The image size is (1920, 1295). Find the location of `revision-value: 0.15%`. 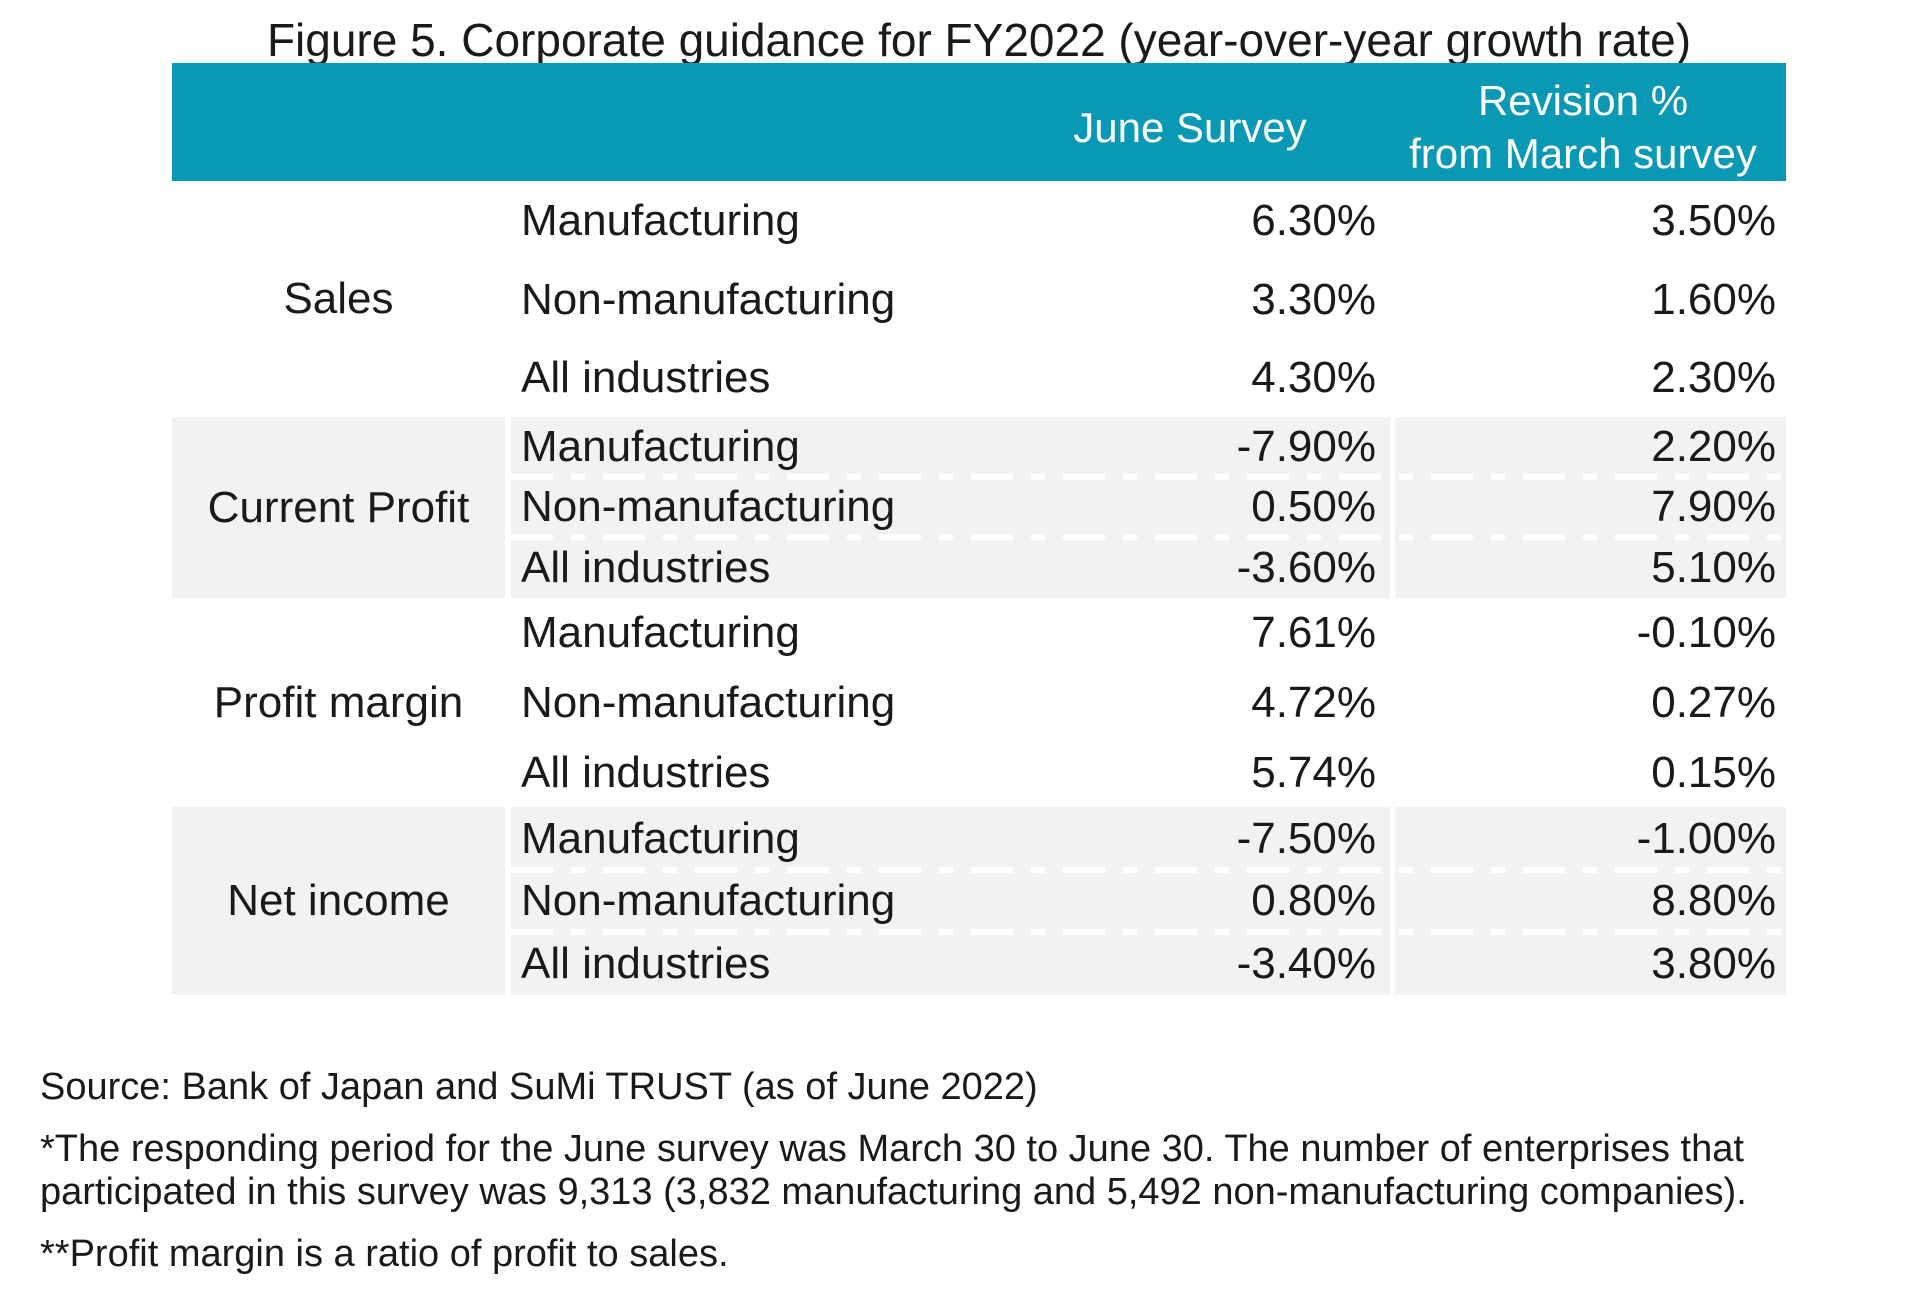

revision-value: 0.15% is located at coordinates (1713, 772).